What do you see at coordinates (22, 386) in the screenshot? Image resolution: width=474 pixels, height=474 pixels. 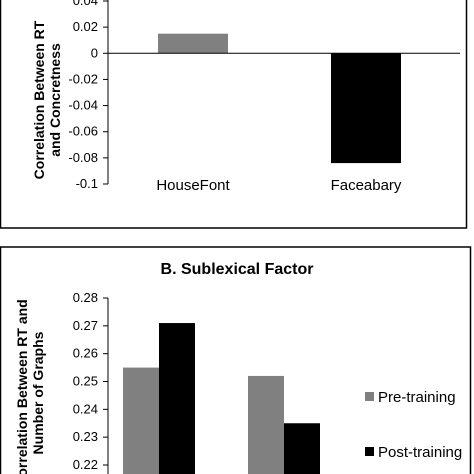 I see `panel-b-ylabel-line-1: Correlation Between RT and` at bounding box center [22, 386].